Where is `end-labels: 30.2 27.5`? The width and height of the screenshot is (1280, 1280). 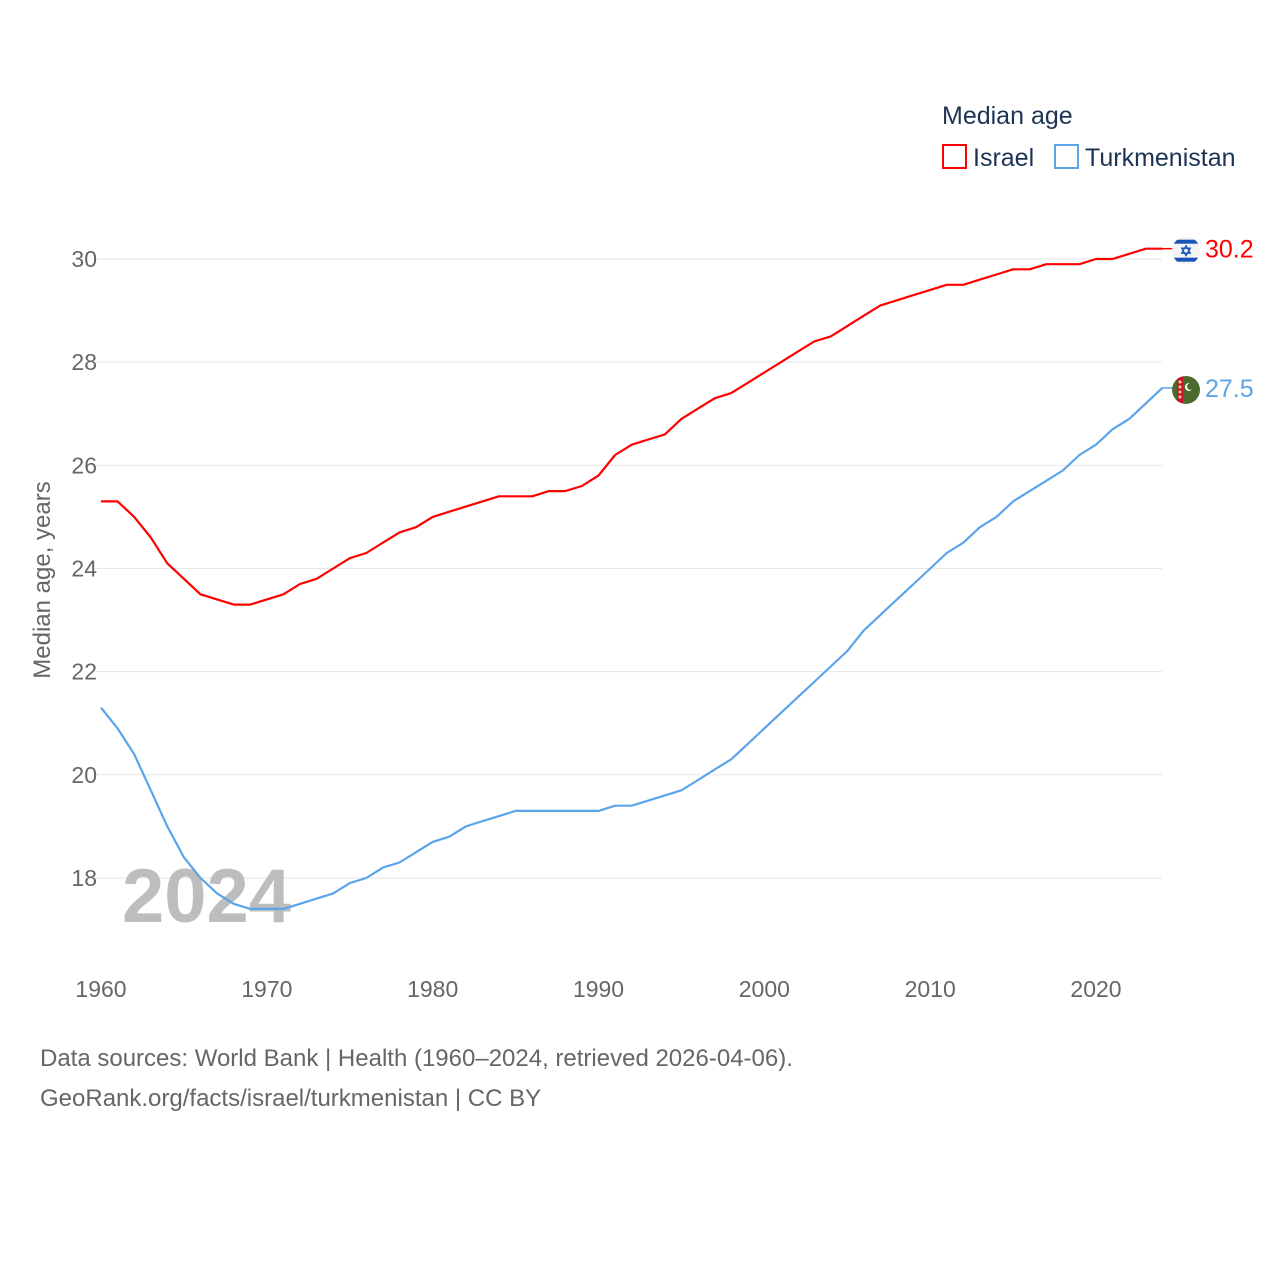
end-labels: 30.2 27.5 is located at coordinates (1208, 320).